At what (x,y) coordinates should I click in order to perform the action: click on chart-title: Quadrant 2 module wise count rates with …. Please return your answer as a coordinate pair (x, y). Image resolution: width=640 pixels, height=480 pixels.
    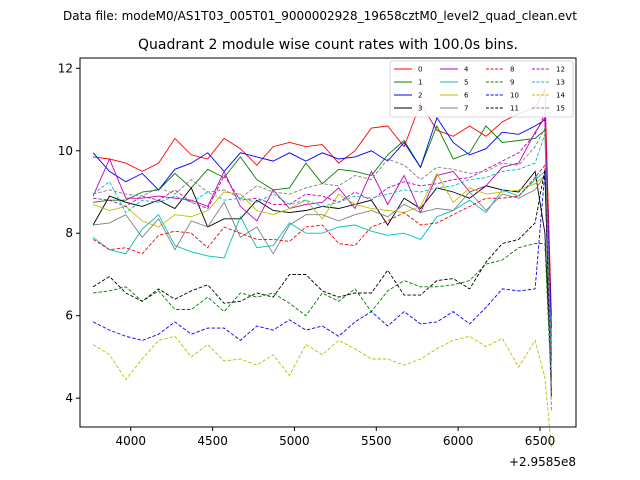
    Looking at the image, I should click on (328, 45).